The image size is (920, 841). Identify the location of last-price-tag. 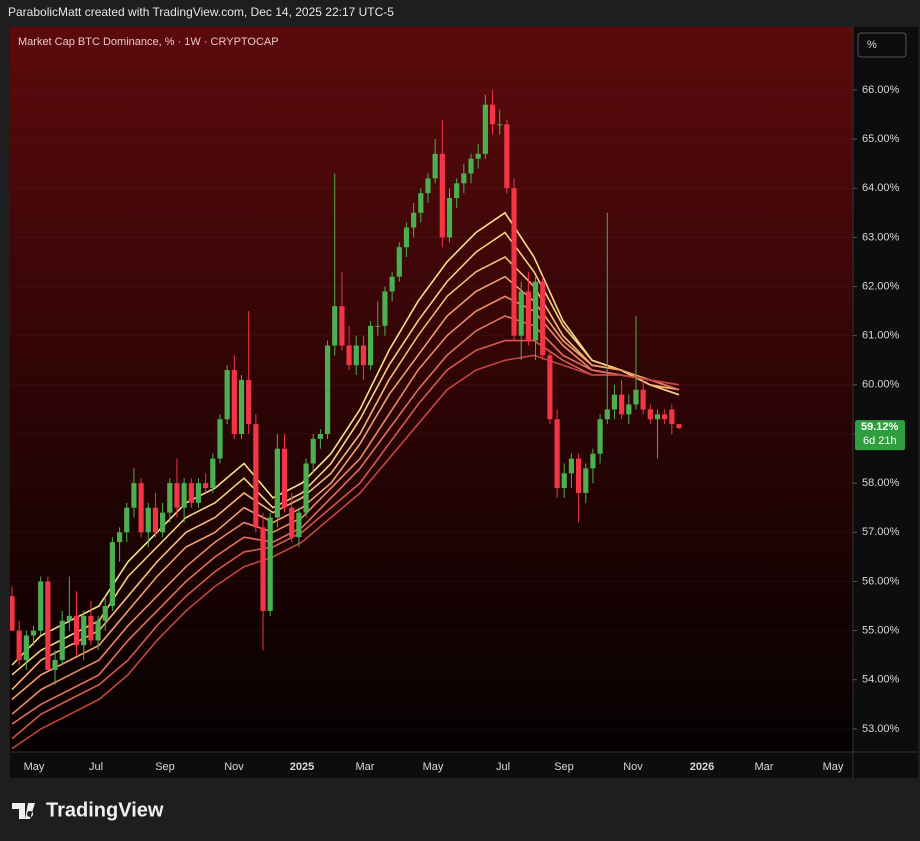
(880, 435).